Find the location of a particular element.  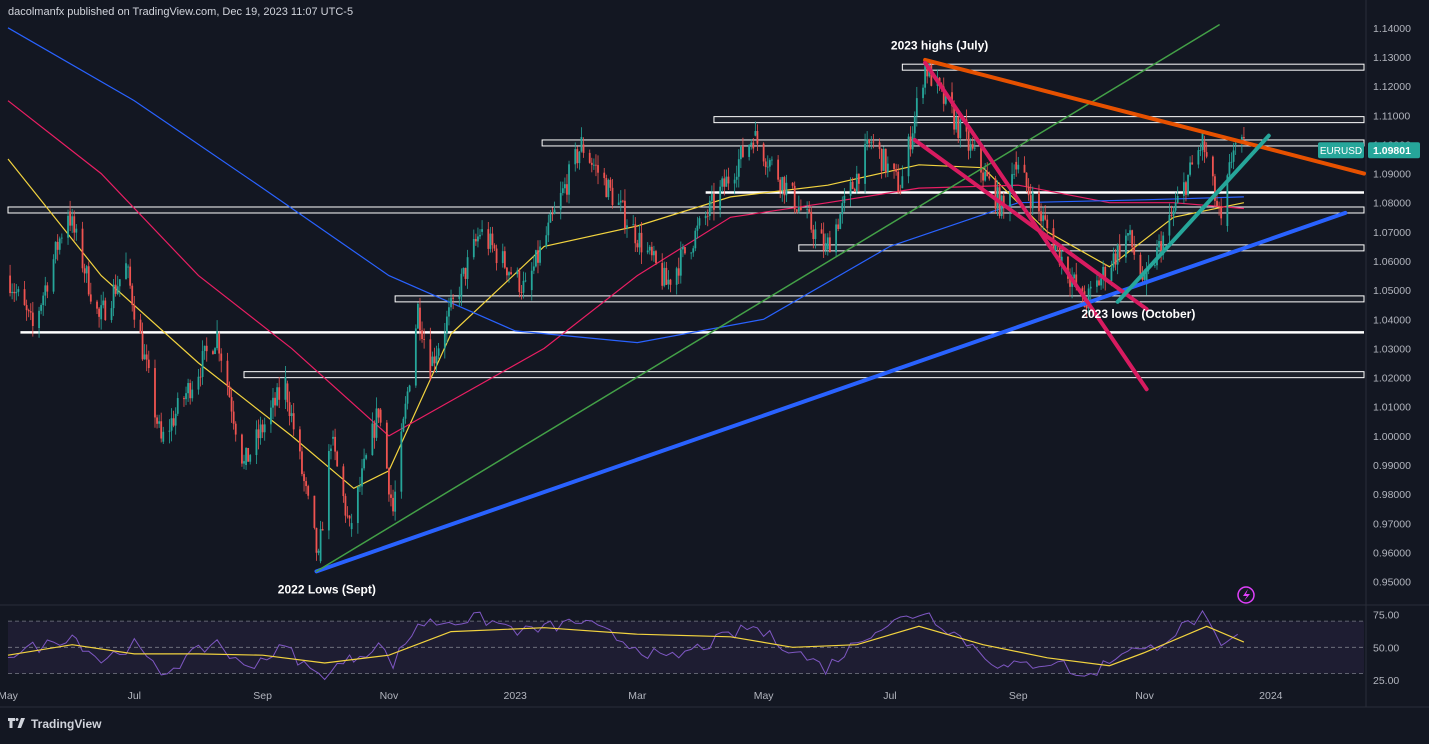

rsi-line is located at coordinates (622, 645).